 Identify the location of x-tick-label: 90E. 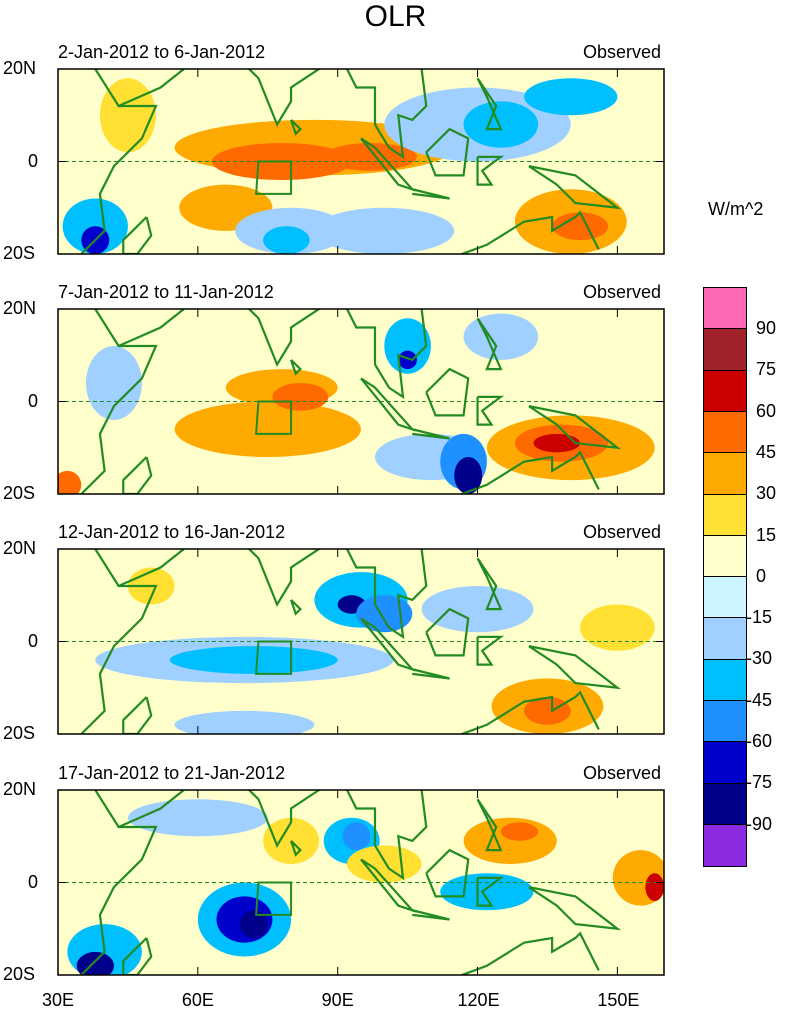
(337, 1000).